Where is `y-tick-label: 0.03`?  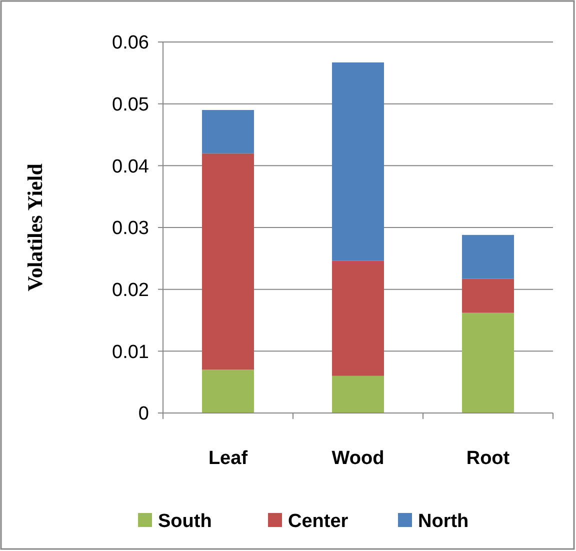 y-tick-label: 0.03 is located at coordinates (130, 229).